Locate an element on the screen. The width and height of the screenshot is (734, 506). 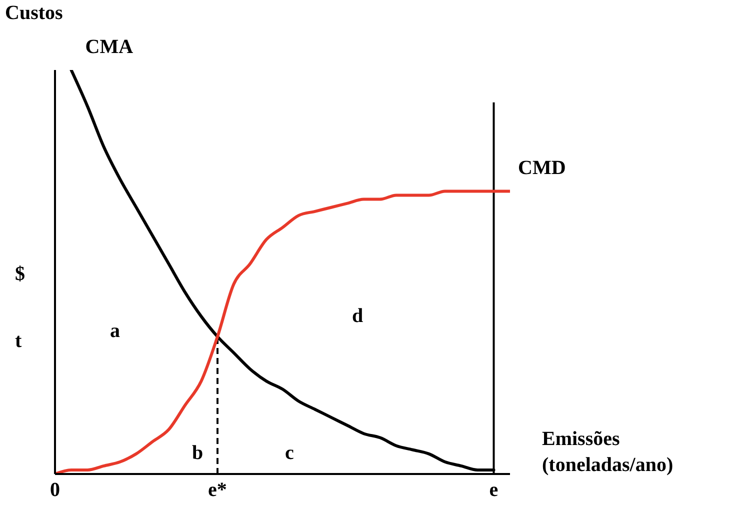
annotation: d is located at coordinates (358, 316).